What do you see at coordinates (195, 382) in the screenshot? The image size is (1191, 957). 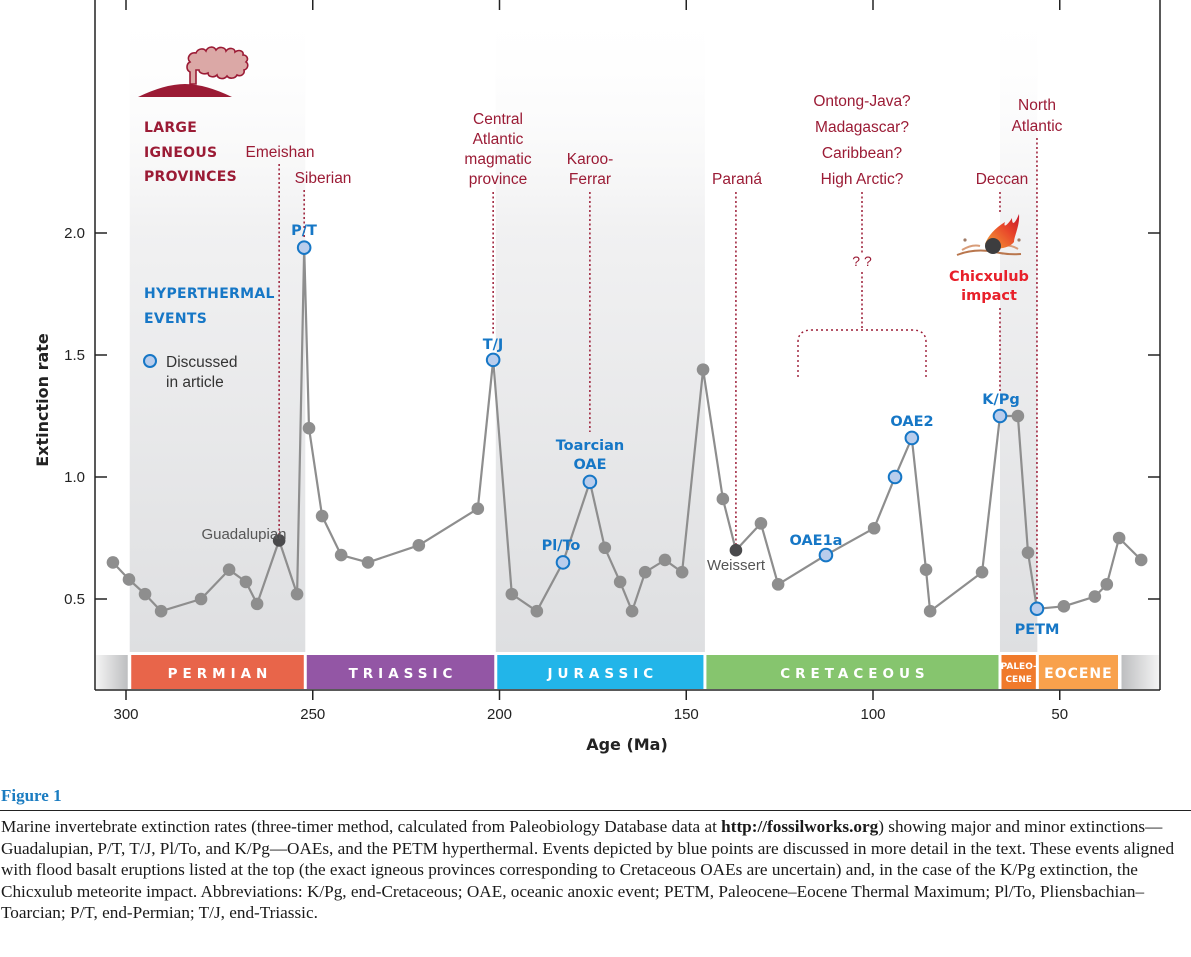 I see `legend-label: in article` at bounding box center [195, 382].